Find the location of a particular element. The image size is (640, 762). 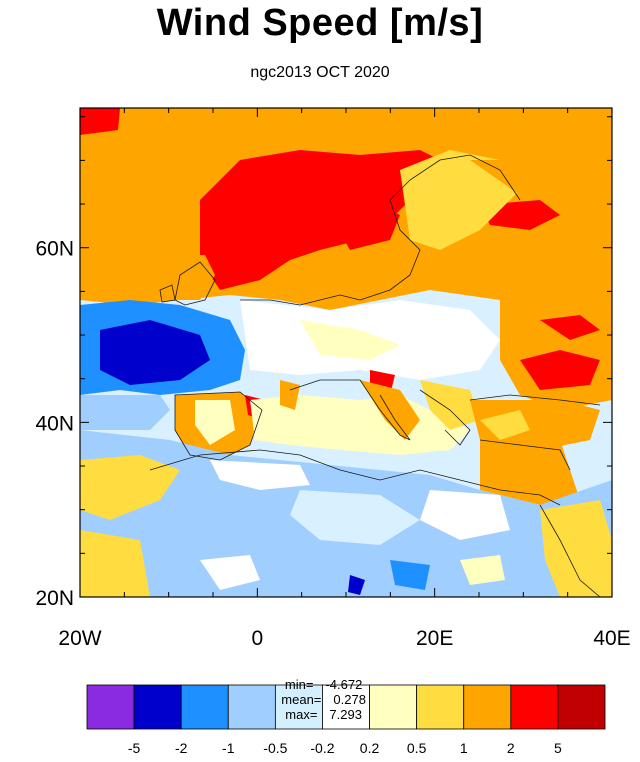

colorbar-label: 0.5 is located at coordinates (417, 748).